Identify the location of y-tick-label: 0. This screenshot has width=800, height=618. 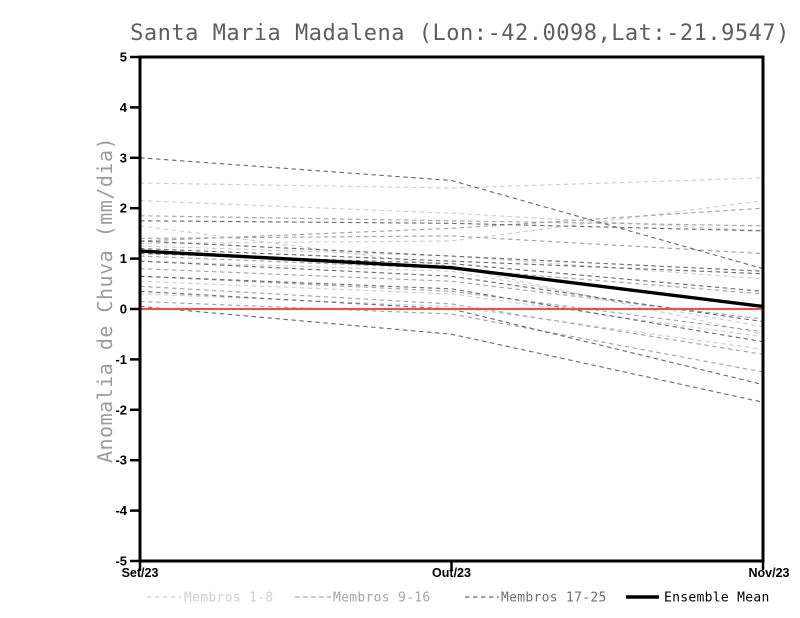
(123, 309).